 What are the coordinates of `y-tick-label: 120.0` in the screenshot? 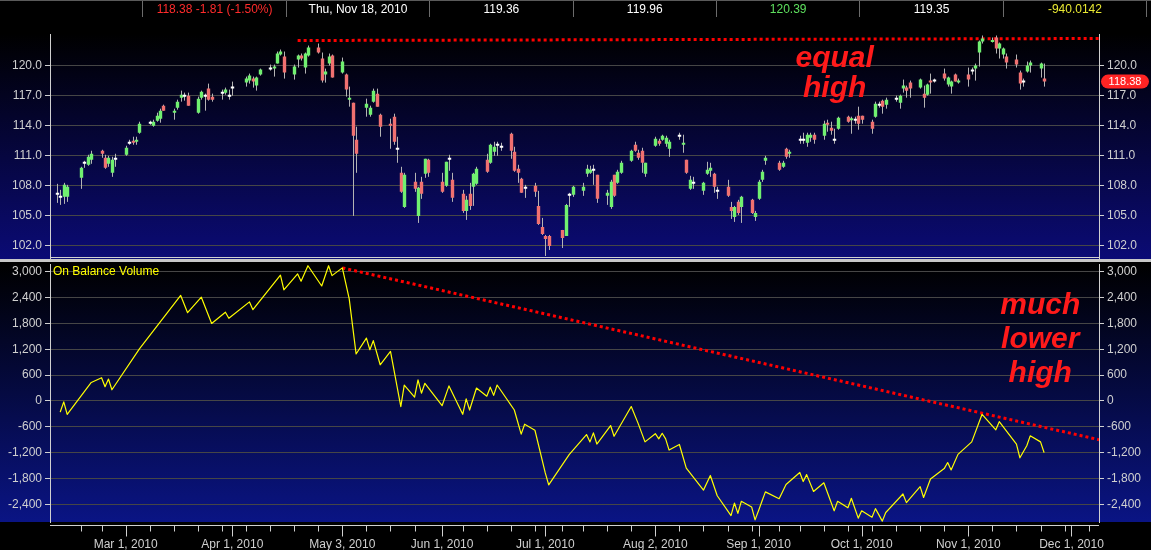 It's located at (27, 64).